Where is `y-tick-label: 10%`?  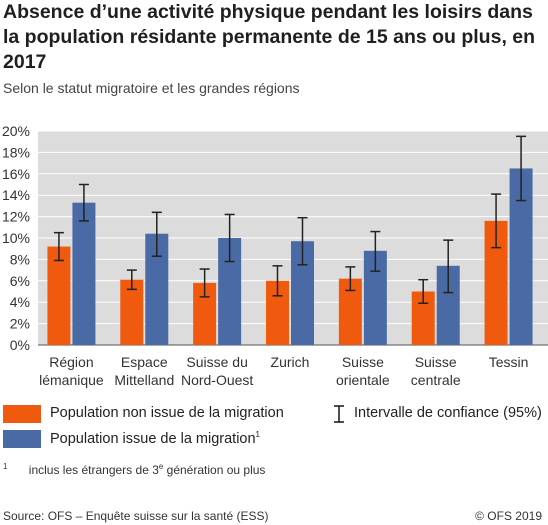 y-tick-label: 10% is located at coordinates (16, 238).